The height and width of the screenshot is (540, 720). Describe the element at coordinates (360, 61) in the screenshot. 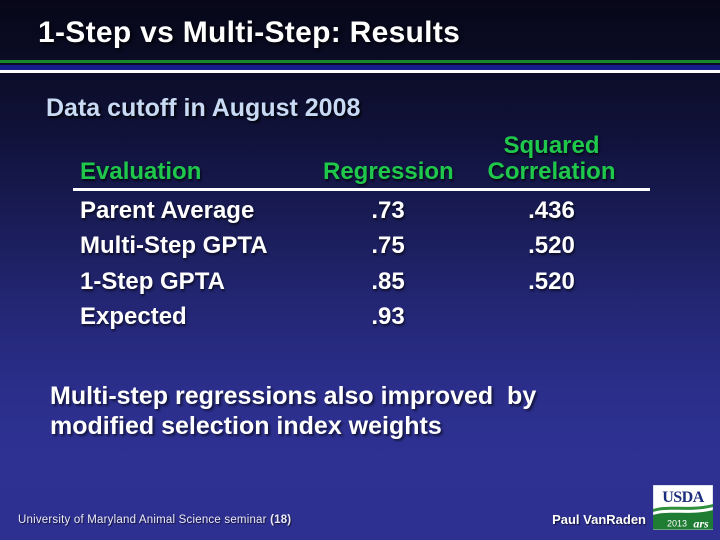

I see `title-rule-green` at that location.